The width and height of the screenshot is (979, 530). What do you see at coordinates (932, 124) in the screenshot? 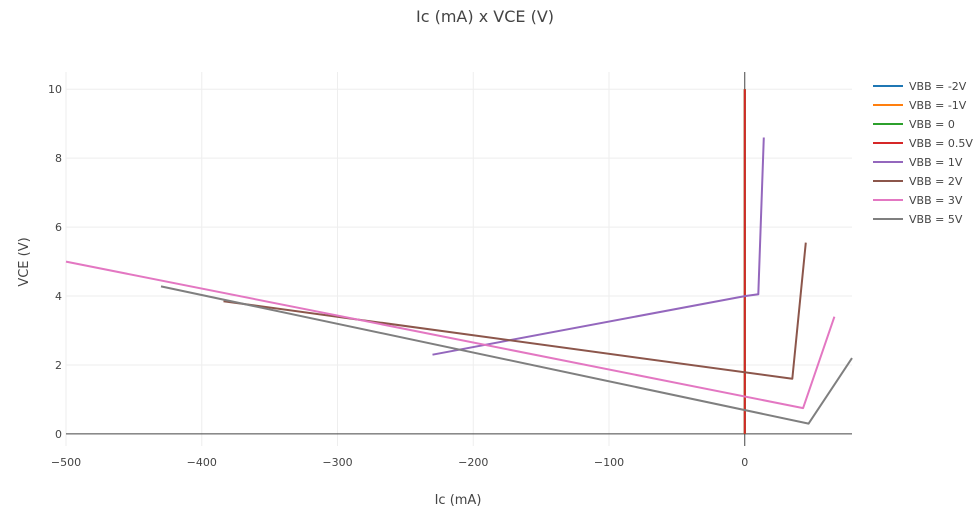
I see `legend-label: VBB = 0` at bounding box center [932, 124].